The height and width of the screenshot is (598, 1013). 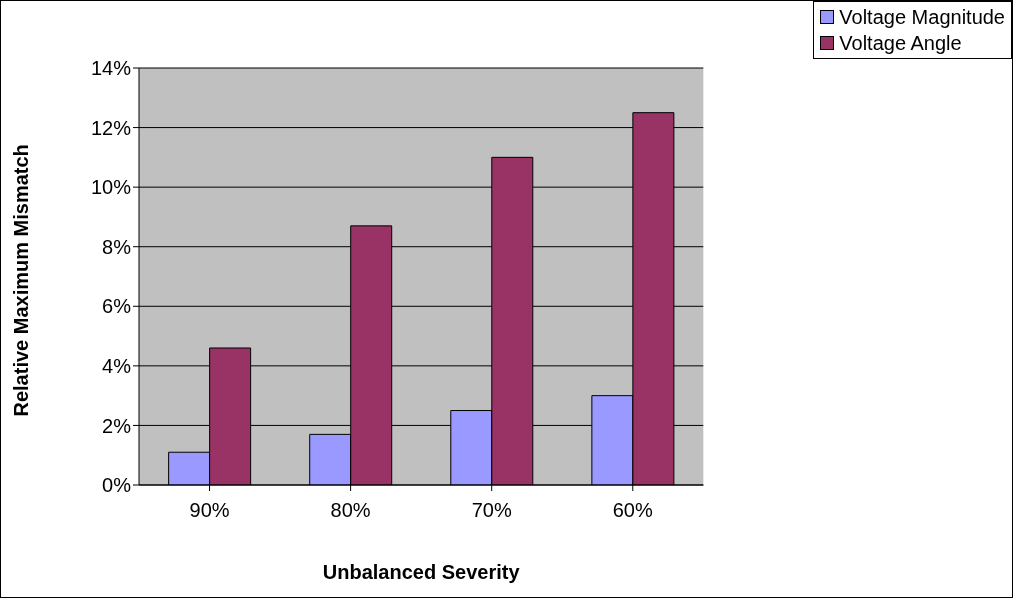 I want to click on y-tick-label: 10%, so click(x=111, y=187).